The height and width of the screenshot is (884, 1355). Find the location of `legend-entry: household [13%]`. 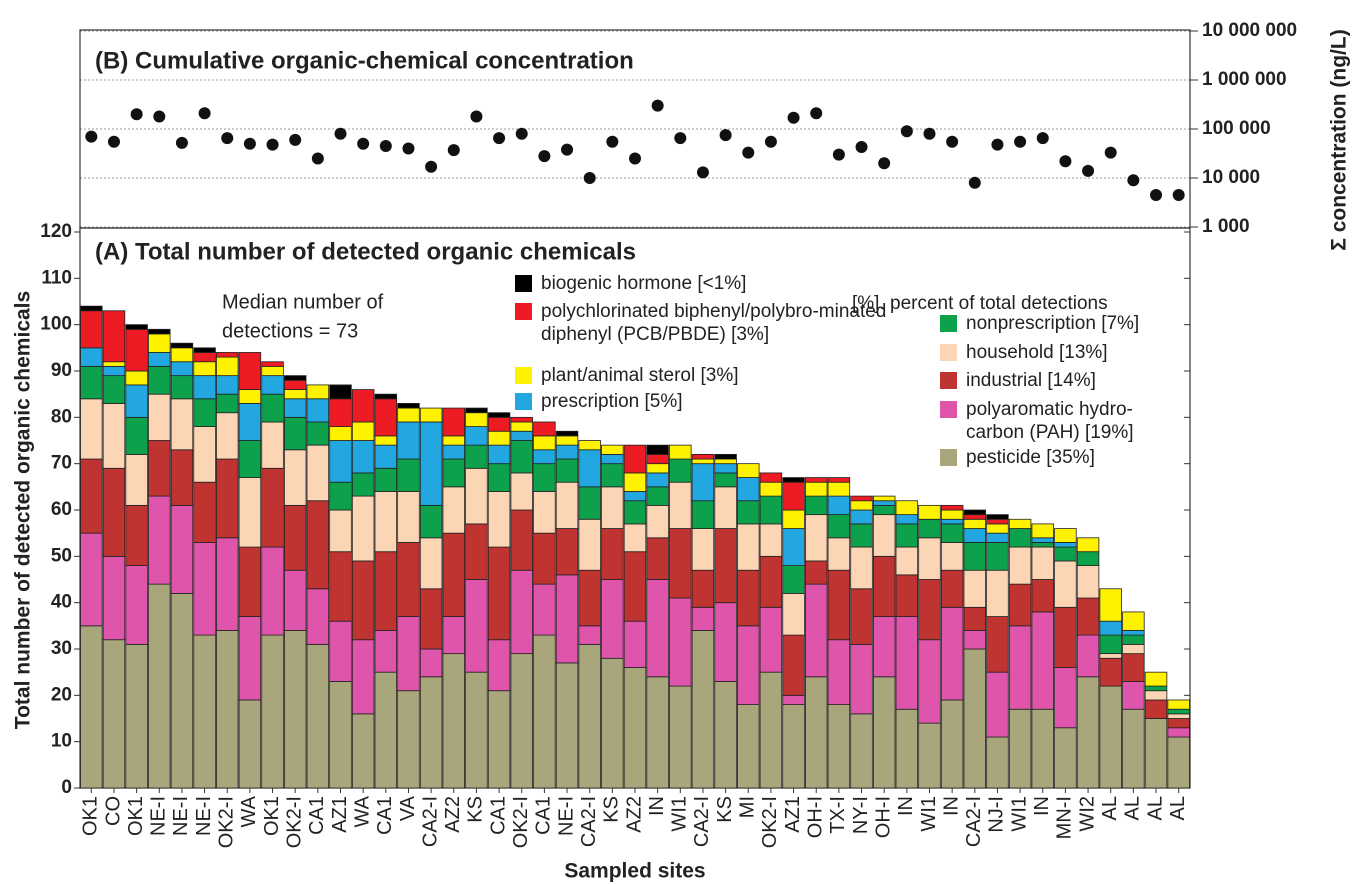

legend-entry: household [13%] is located at coordinates (1062, 352).